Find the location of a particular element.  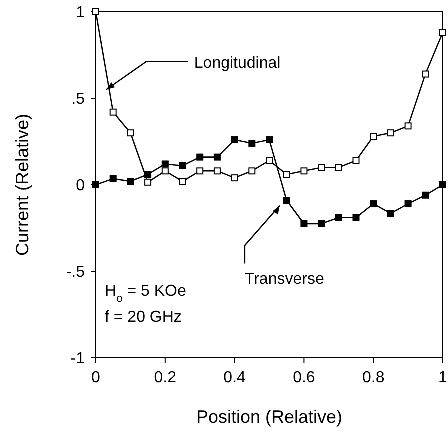

annotation: H$_{o}$ = 5 KOe is located at coordinates (145, 294).